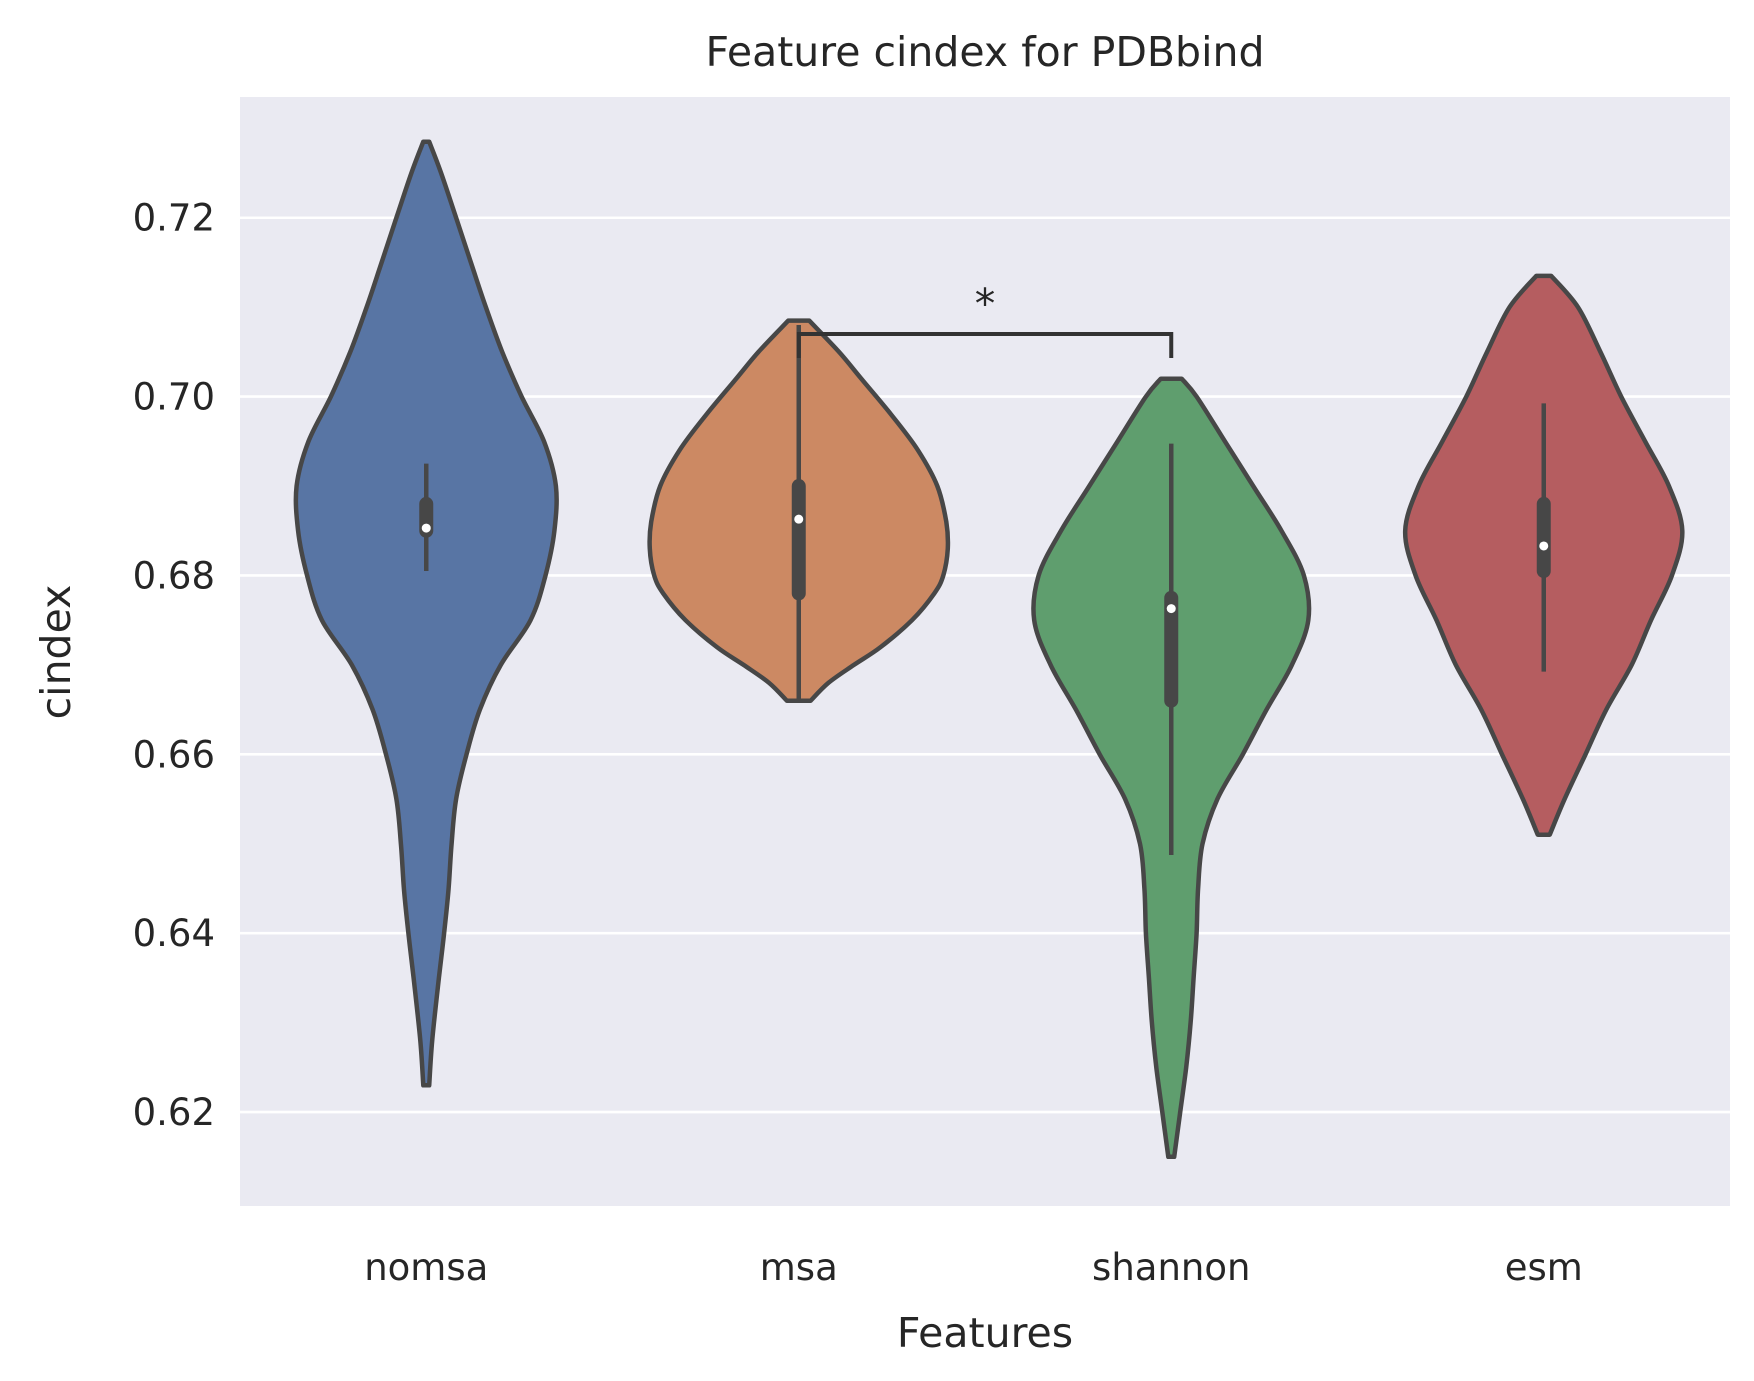 This screenshot has width=1754, height=1381. I want to click on x-tick-labels: nomsa msa shannon esm, so click(973, 1267).